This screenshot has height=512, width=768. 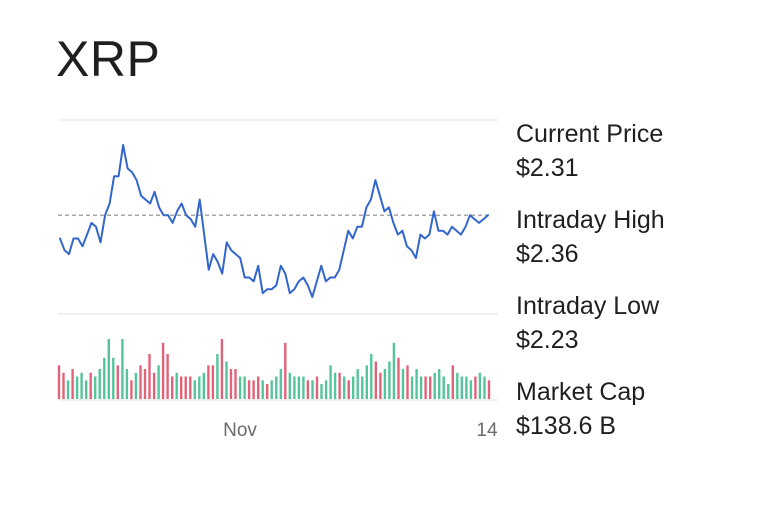 What do you see at coordinates (566, 426) in the screenshot?
I see `stat-value: $138.6 B` at bounding box center [566, 426].